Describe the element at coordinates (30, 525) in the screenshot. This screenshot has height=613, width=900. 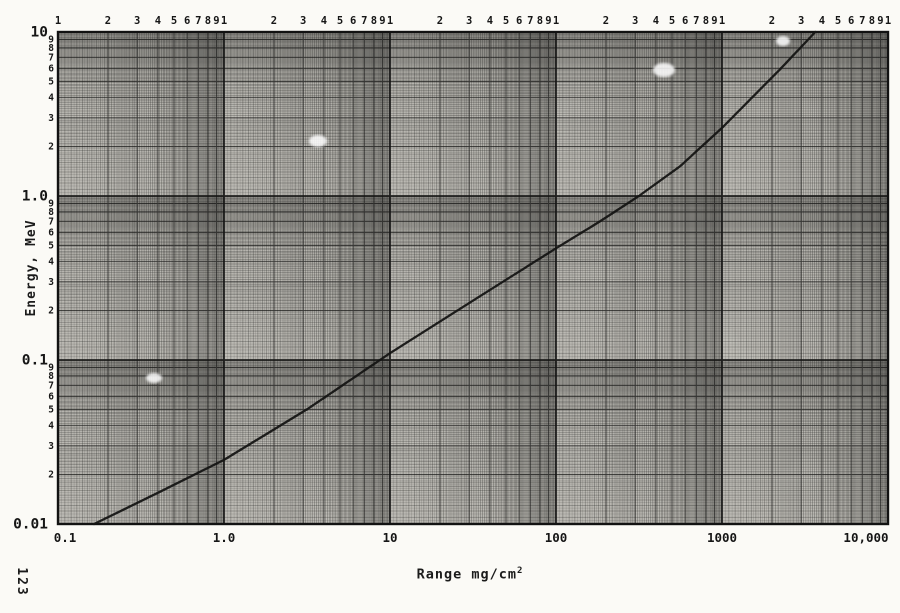
I see `y-axis-decade-label: 0.01` at that location.